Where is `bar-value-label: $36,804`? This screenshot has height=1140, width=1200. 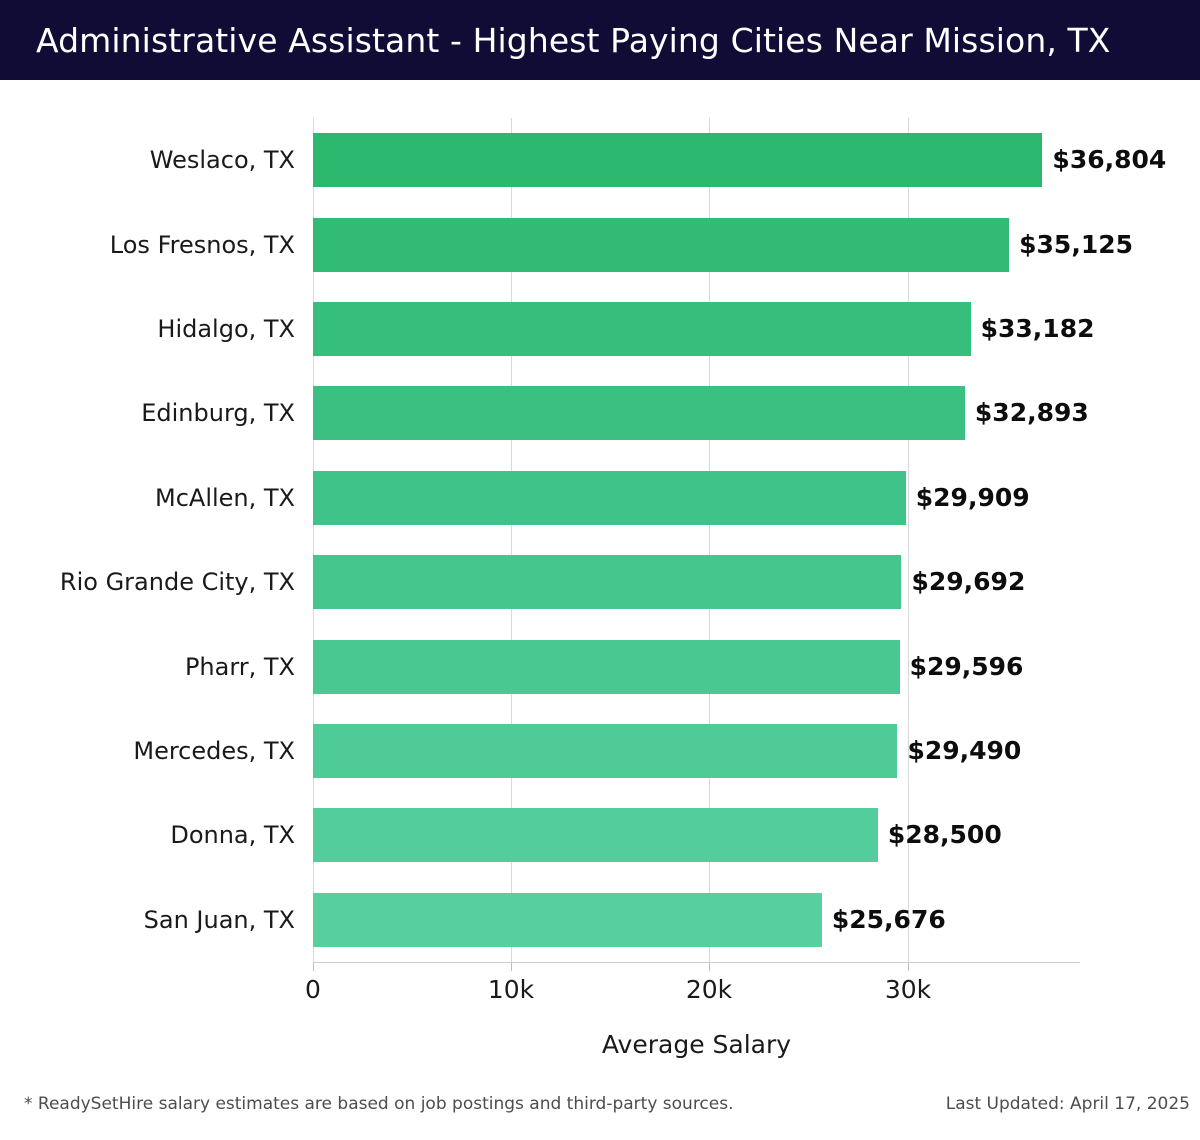 bar-value-label: $36,804 is located at coordinates (1109, 160).